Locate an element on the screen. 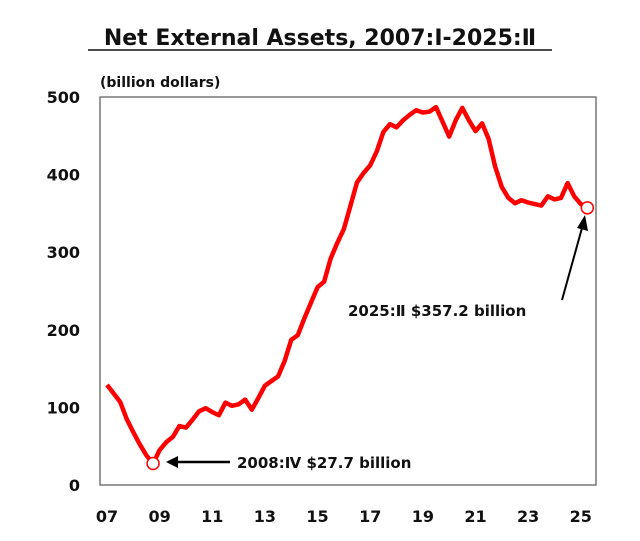  x-tick-label: 13 is located at coordinates (265, 516).